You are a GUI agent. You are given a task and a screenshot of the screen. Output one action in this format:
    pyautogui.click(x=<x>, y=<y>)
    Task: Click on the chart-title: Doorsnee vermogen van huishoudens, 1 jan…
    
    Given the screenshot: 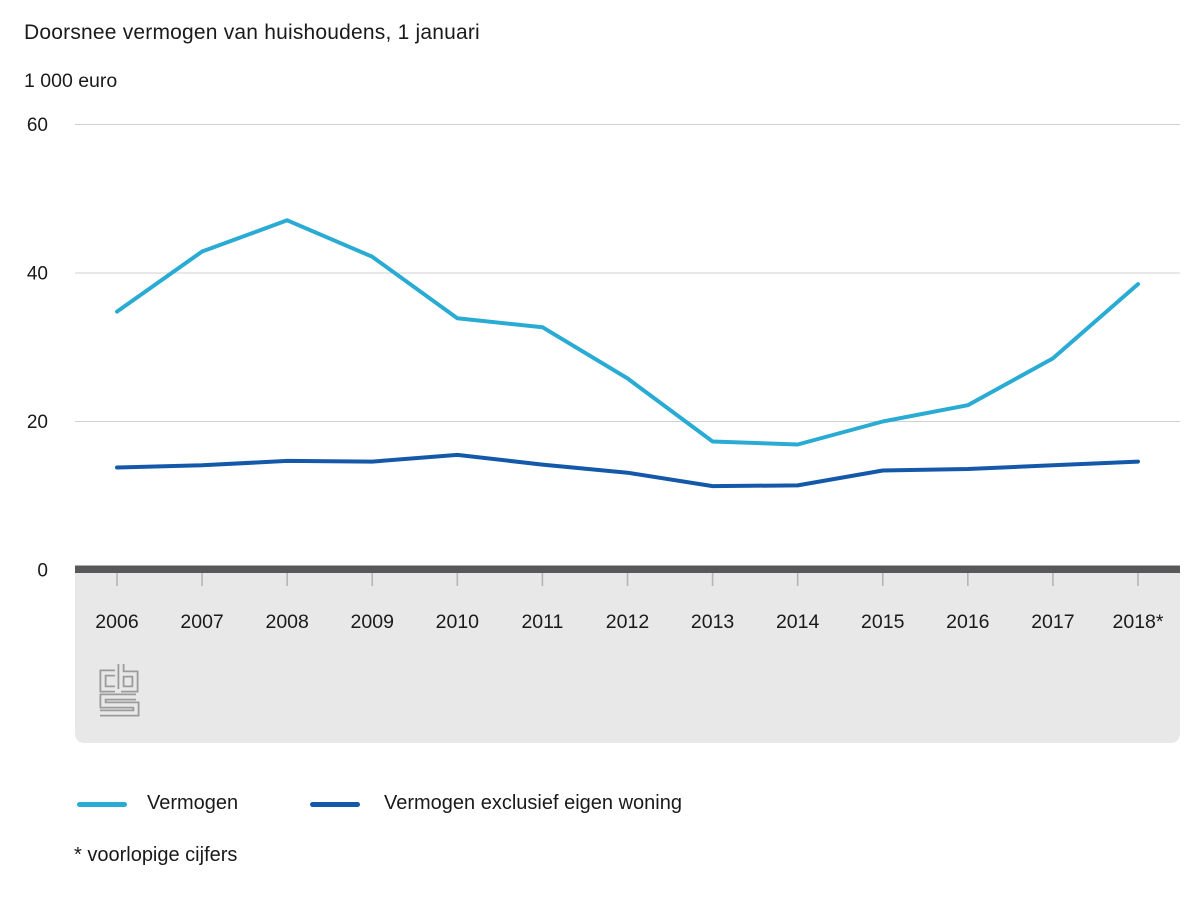 What is the action you would take?
    pyautogui.click(x=252, y=32)
    